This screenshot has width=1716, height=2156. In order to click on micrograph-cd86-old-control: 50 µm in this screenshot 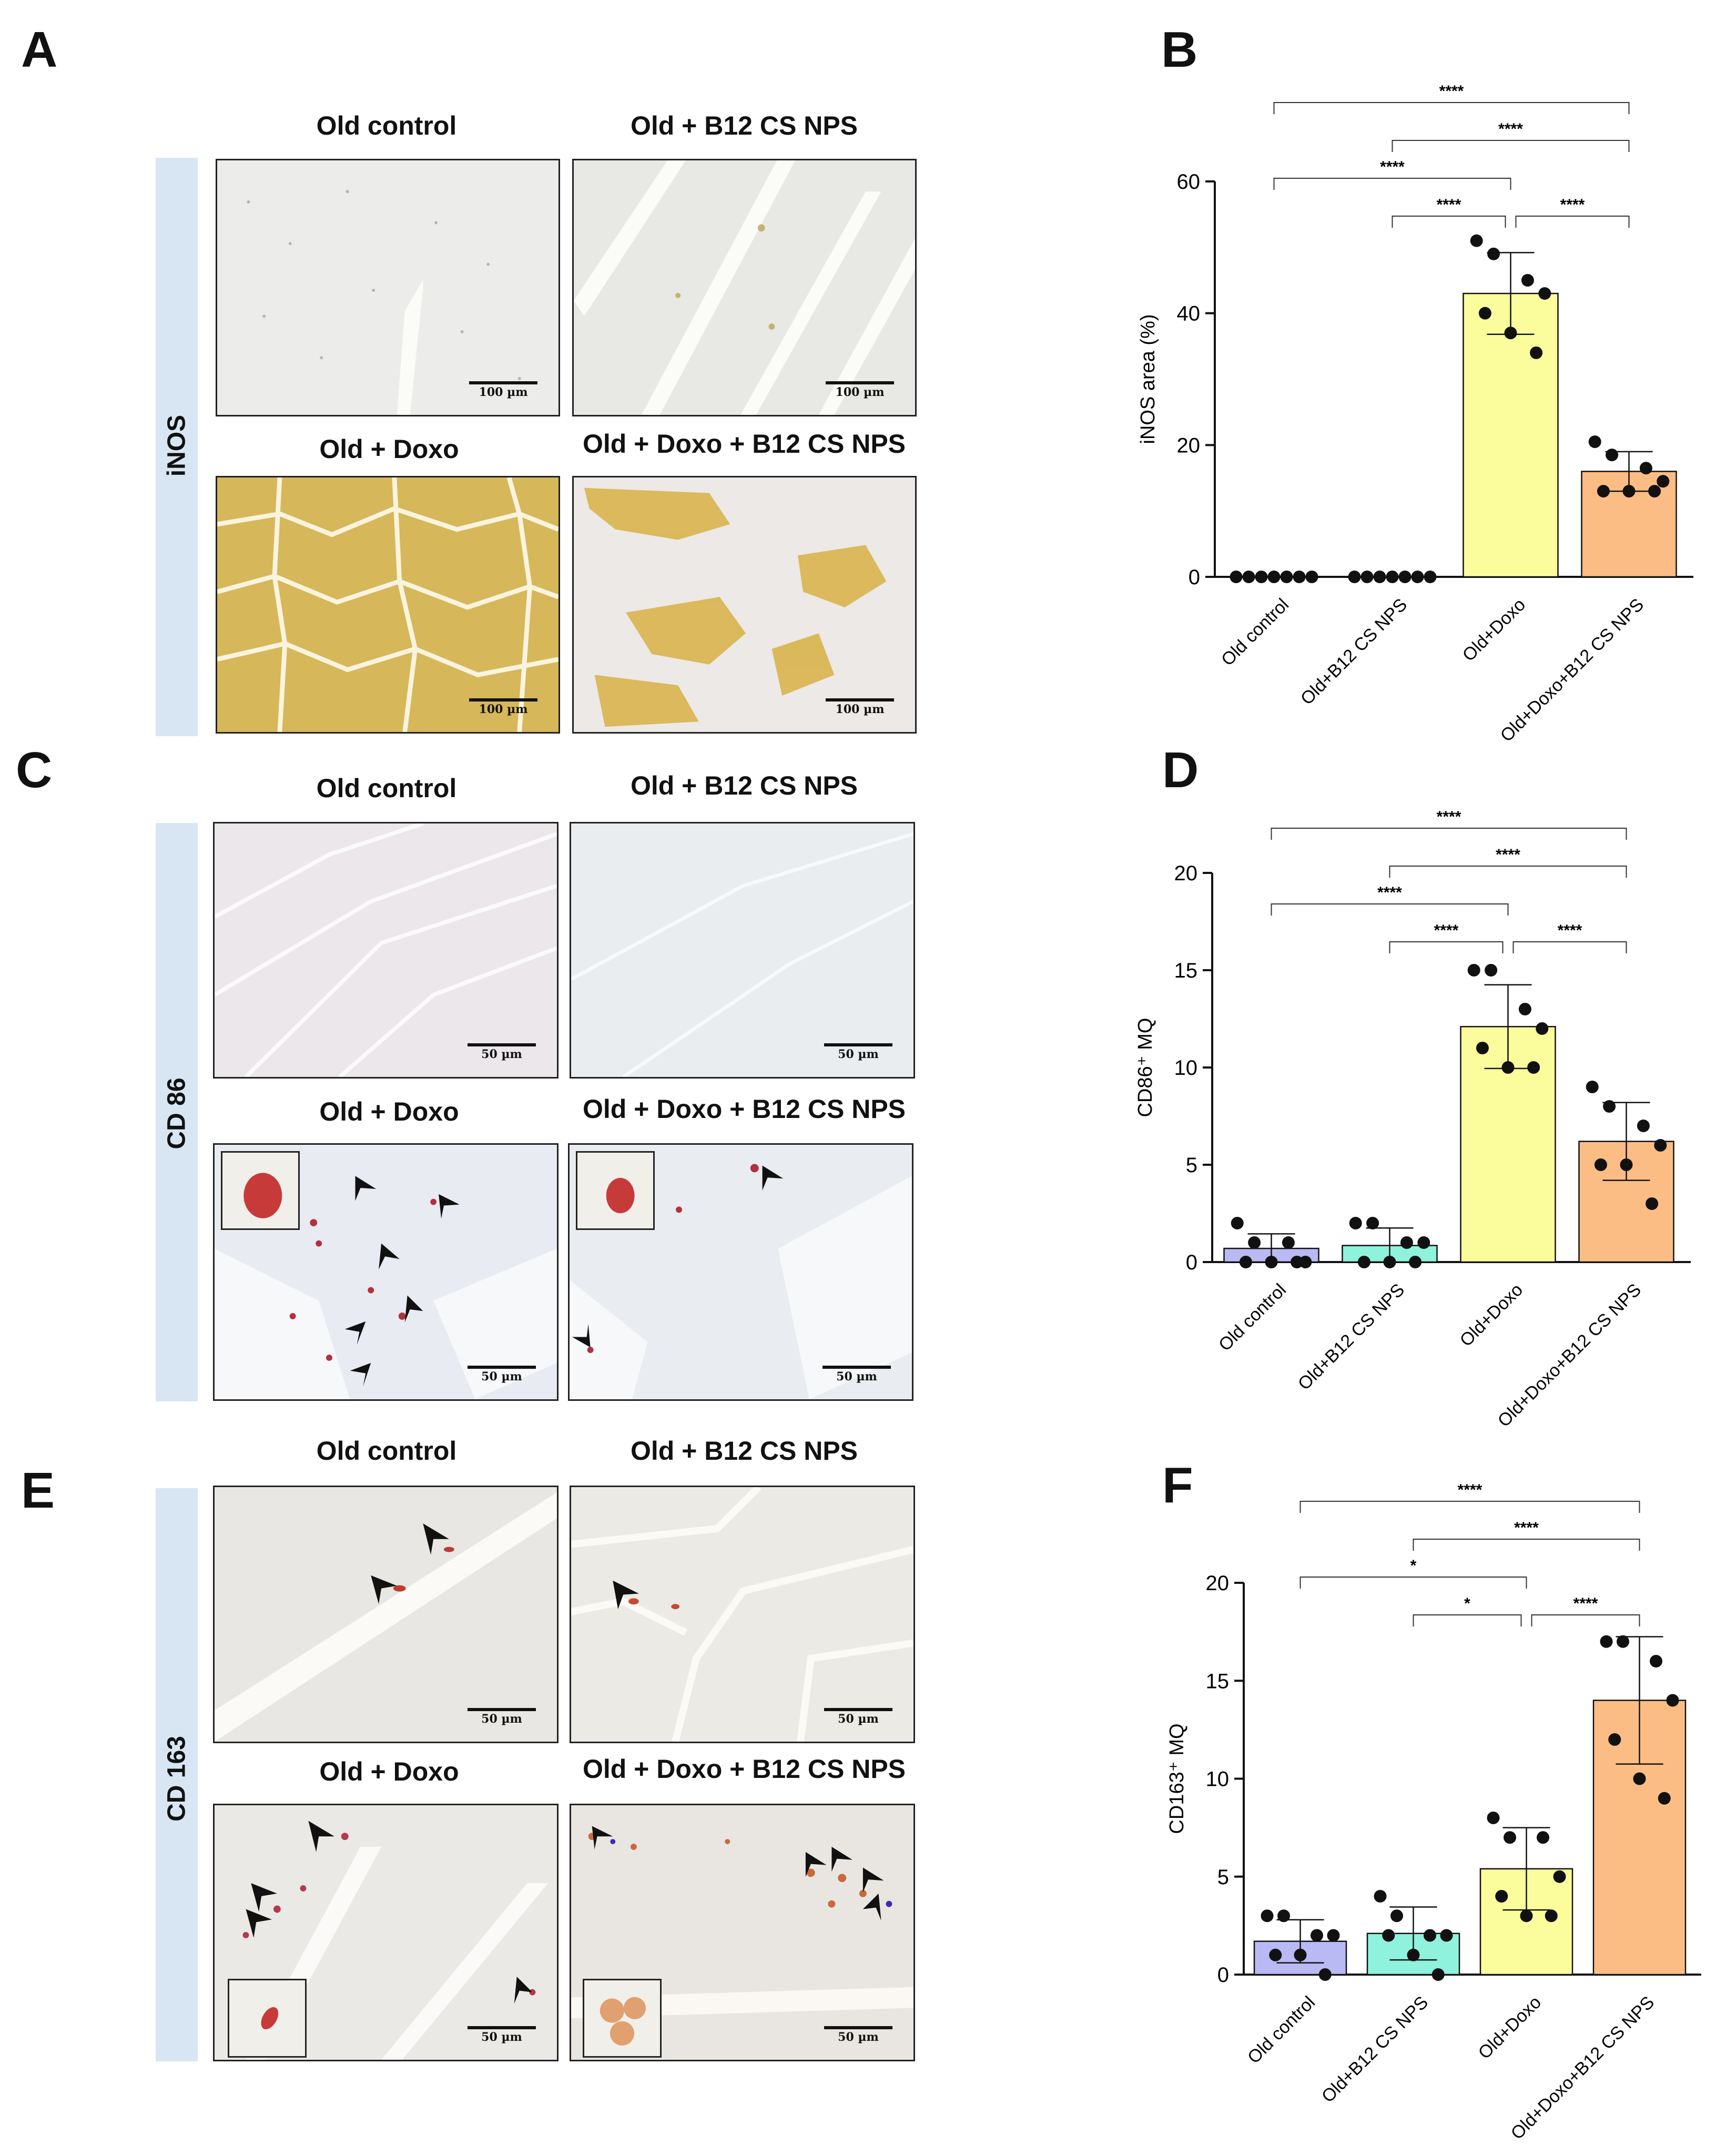, I will do `click(386, 950)`.